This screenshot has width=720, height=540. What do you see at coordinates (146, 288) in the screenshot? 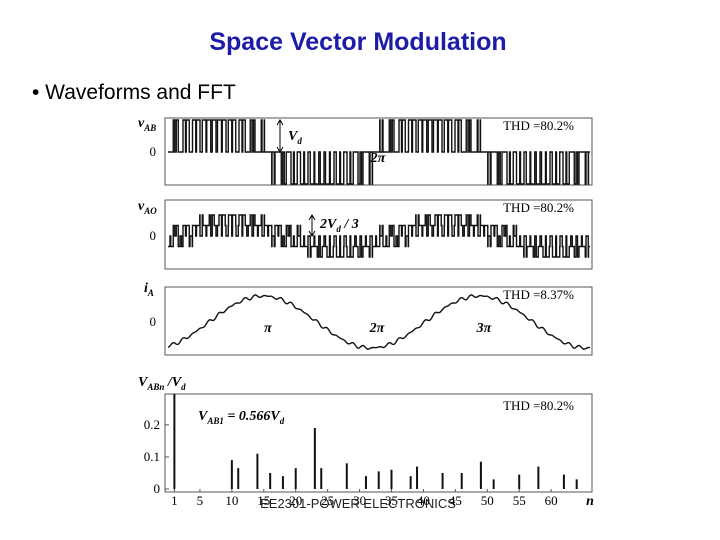
I see `label-part: i` at bounding box center [146, 288].